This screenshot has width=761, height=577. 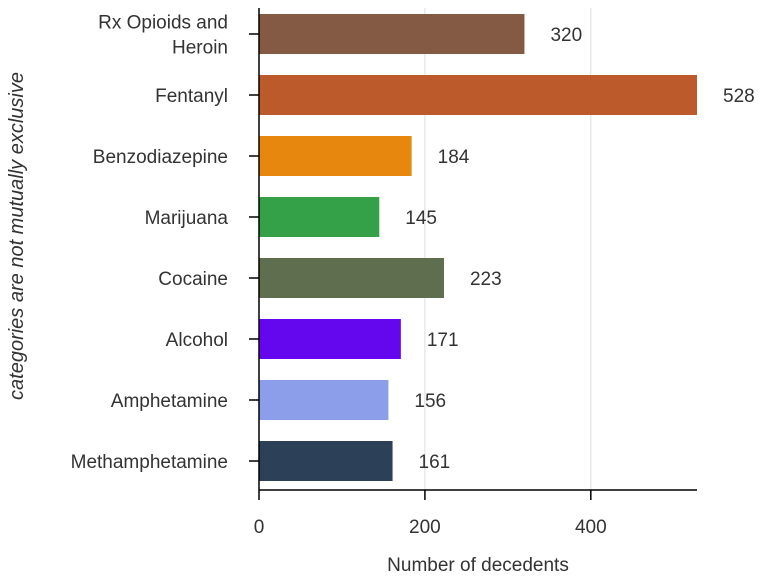 What do you see at coordinates (169, 401) in the screenshot?
I see `category-label: Amphetamine` at bounding box center [169, 401].